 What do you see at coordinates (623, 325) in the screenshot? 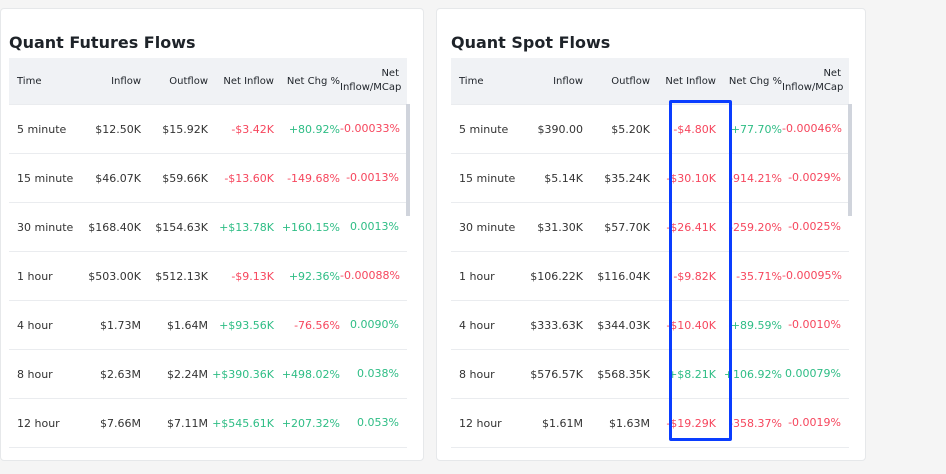
I see `cell-outflow: $344.03K` at bounding box center [623, 325].